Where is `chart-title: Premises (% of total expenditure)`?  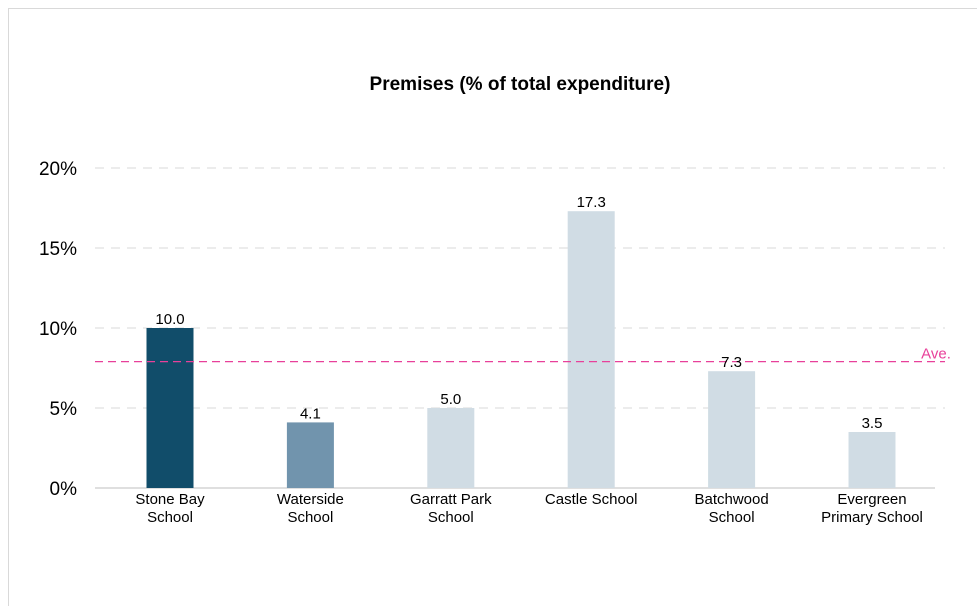
chart-title: Premises (% of total expenditure) is located at coordinates (520, 84).